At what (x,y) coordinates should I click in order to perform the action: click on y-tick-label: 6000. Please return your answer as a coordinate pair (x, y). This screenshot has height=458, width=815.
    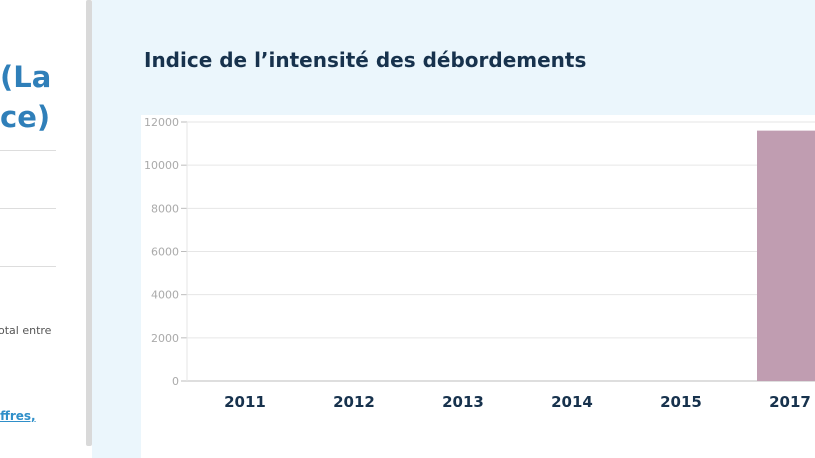
    Looking at the image, I should click on (165, 252).